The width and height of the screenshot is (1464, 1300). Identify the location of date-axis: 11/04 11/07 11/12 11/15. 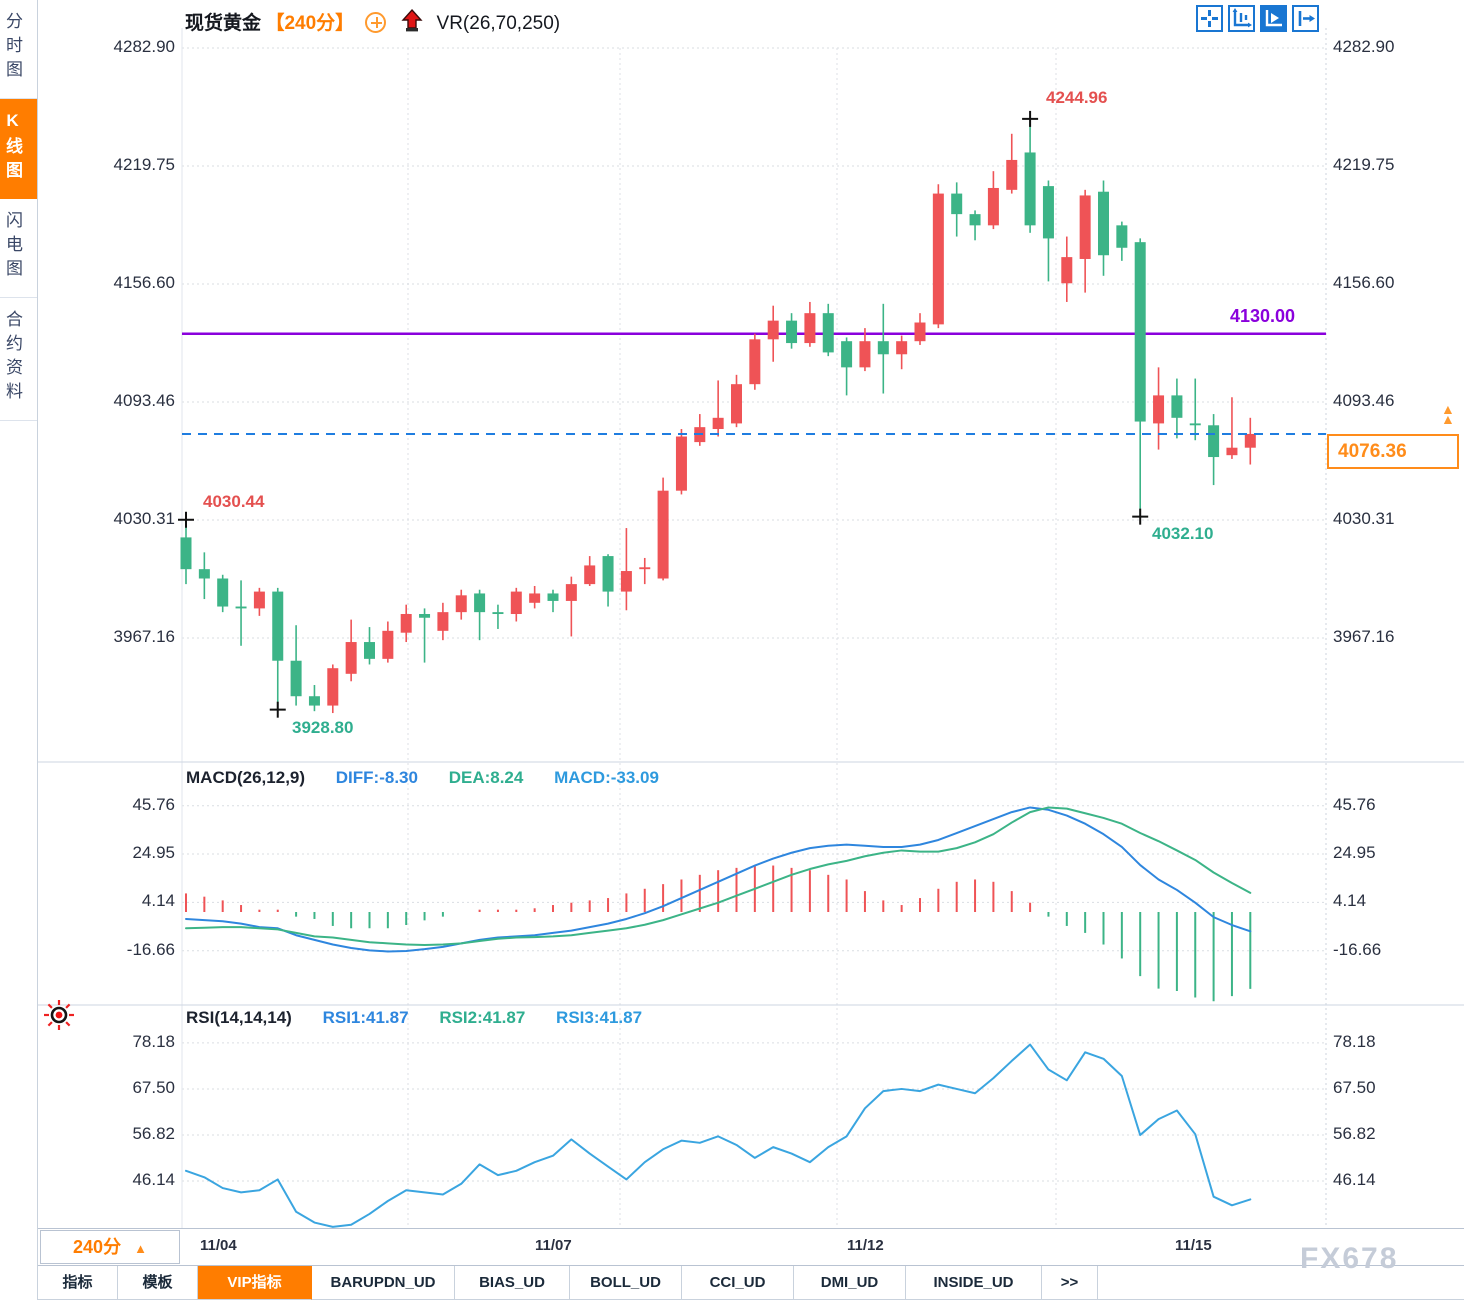
(751, 1247).